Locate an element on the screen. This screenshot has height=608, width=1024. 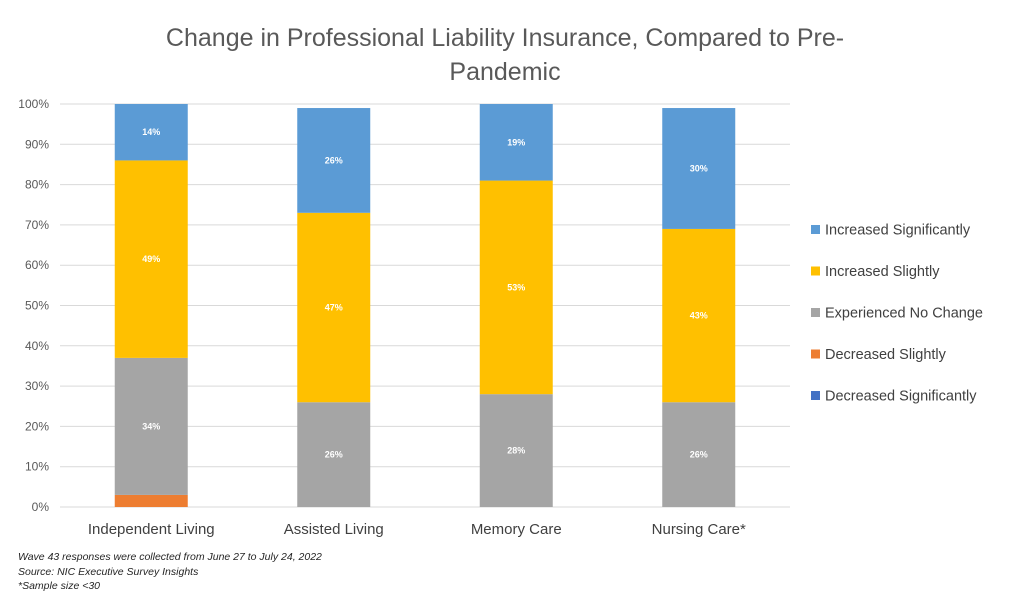
y-tick-label: 60% is located at coordinates (37, 265).